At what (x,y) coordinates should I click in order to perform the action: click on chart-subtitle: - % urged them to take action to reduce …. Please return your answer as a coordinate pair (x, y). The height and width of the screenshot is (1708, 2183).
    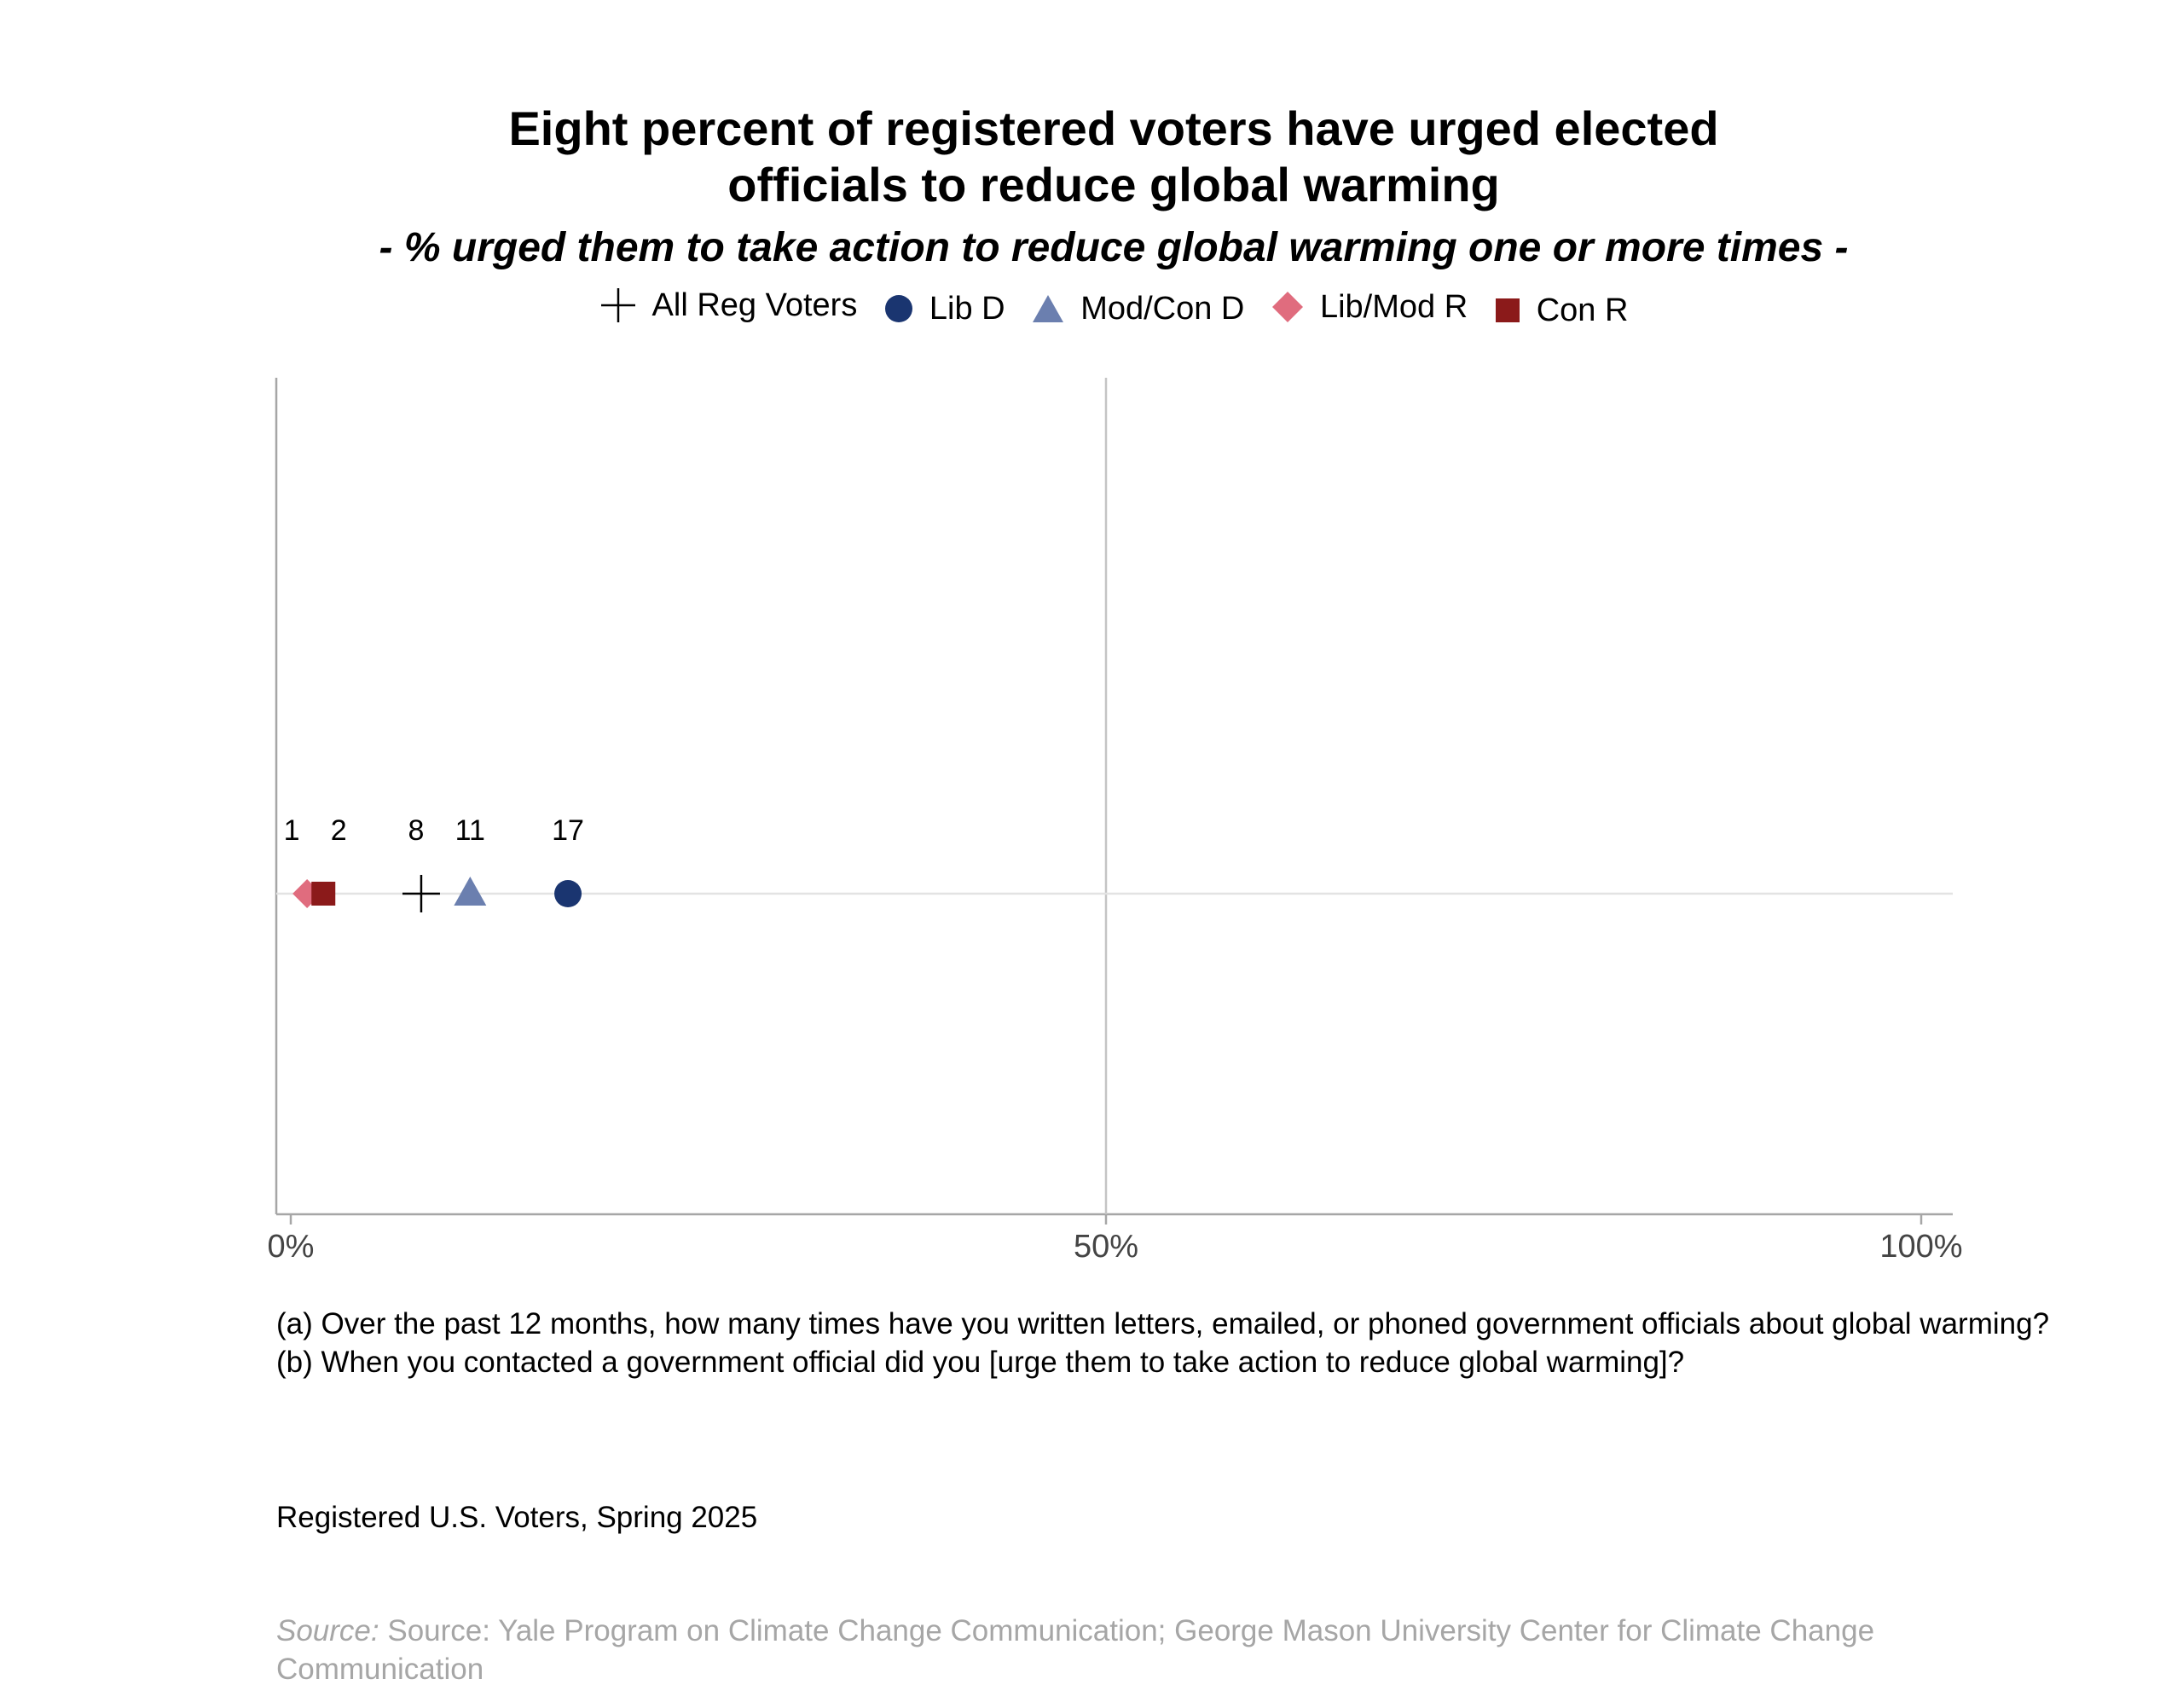
    Looking at the image, I should click on (1114, 247).